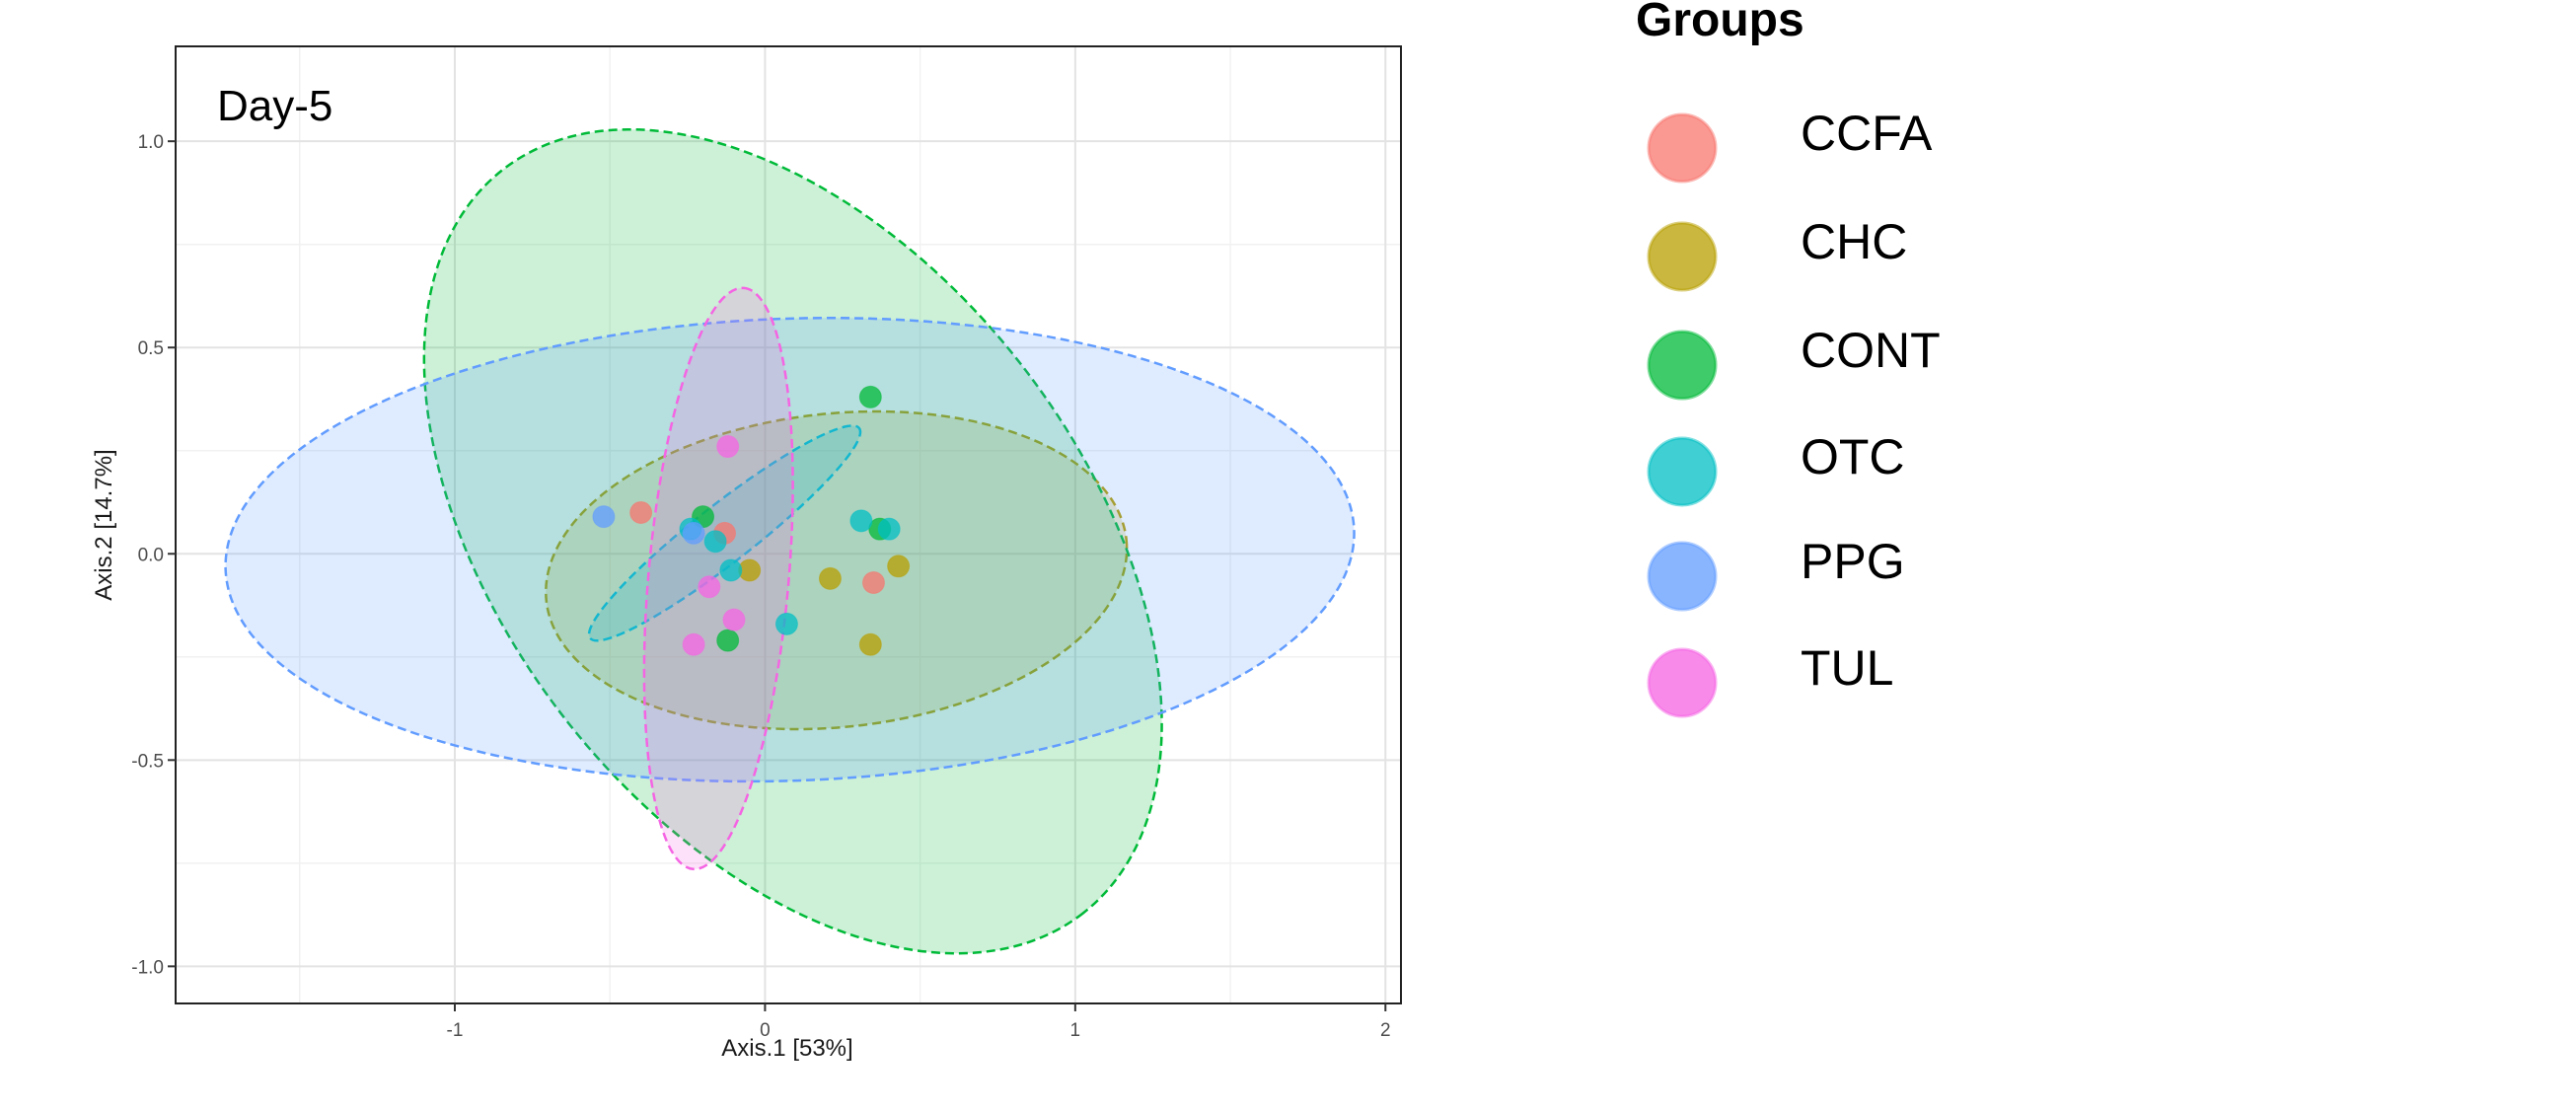 This screenshot has width=2576, height=1112. What do you see at coordinates (1867, 134) in the screenshot?
I see `legend-label-ccfa: CCFA` at bounding box center [1867, 134].